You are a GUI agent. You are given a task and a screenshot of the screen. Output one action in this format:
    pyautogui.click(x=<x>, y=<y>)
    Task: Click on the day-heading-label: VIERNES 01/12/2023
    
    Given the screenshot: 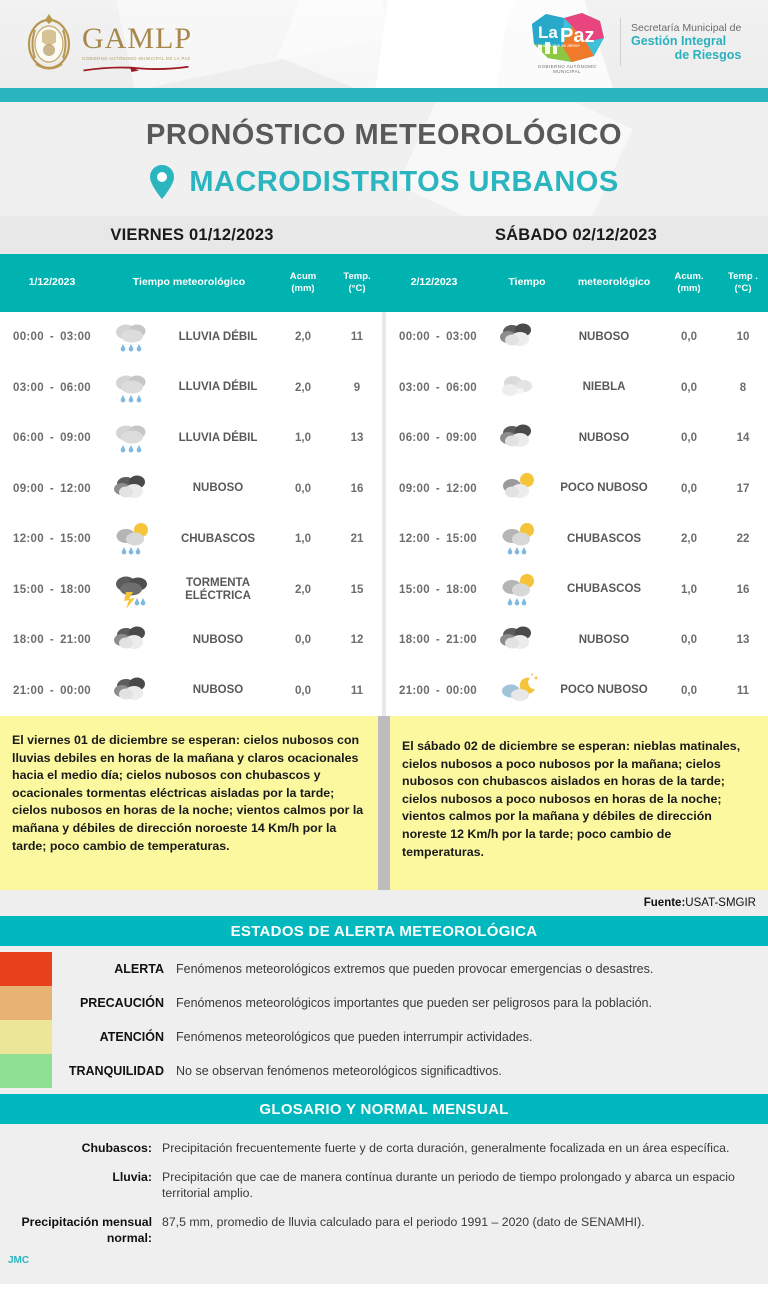 What is the action you would take?
    pyautogui.click(x=192, y=234)
    